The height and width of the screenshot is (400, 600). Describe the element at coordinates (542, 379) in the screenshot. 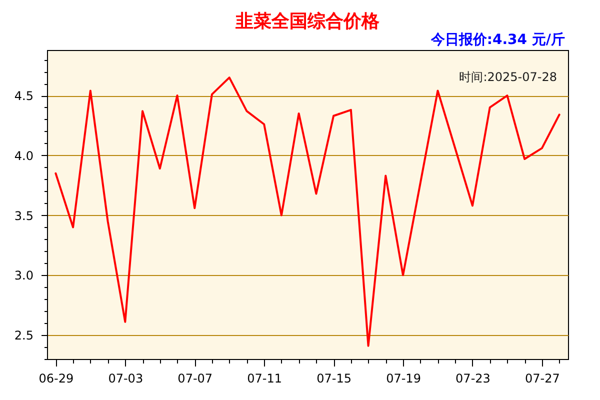

I see `x-tick-label: 07-27` at that location.